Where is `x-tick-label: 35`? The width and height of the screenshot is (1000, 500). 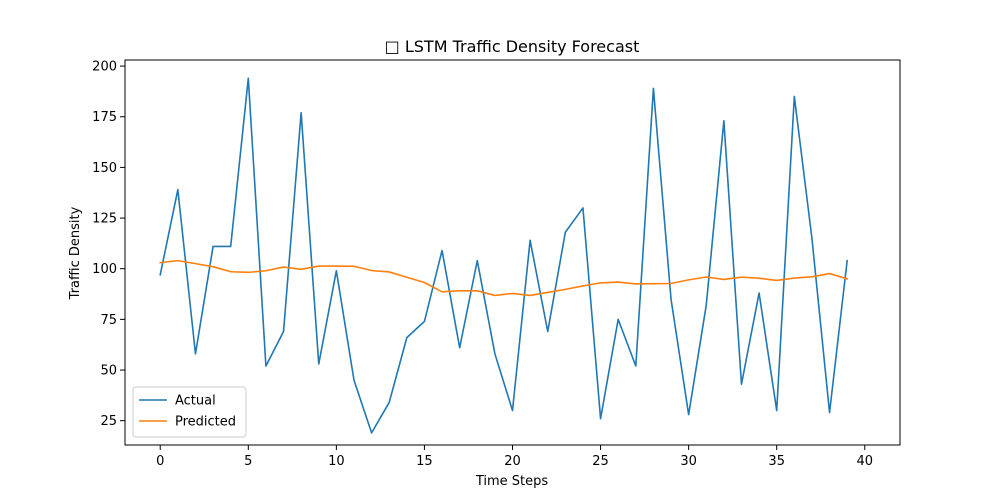
x-tick-label: 35 is located at coordinates (776, 461).